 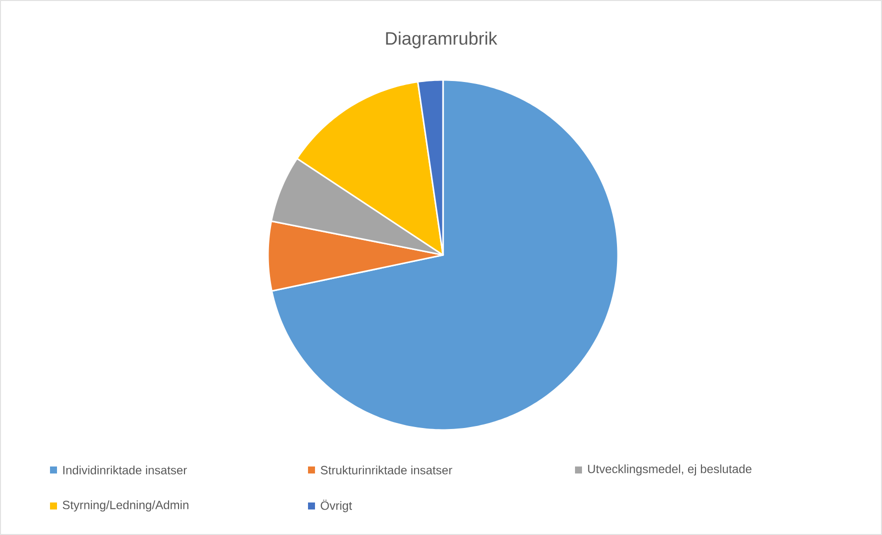 What do you see at coordinates (125, 506) in the screenshot?
I see `legend-label: Styrning/Ledning/Admin` at bounding box center [125, 506].